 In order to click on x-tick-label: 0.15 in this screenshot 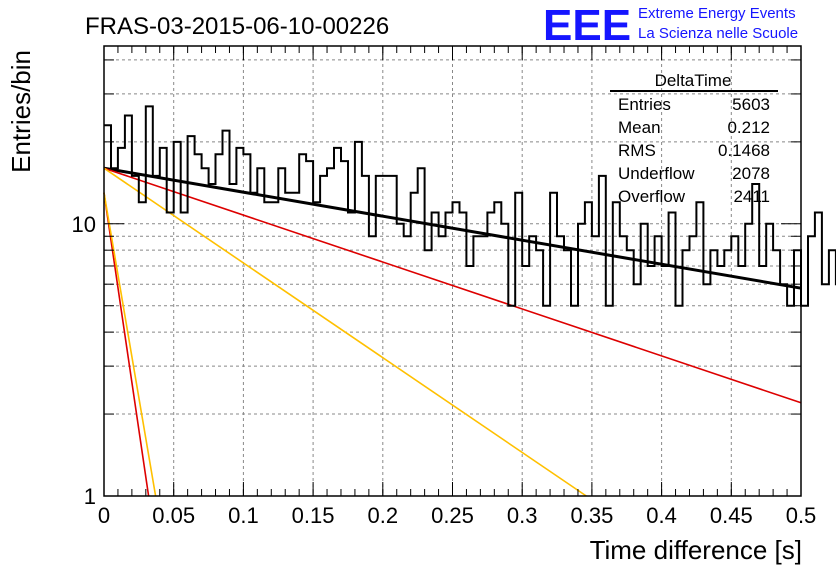, I will do `click(313, 515)`.